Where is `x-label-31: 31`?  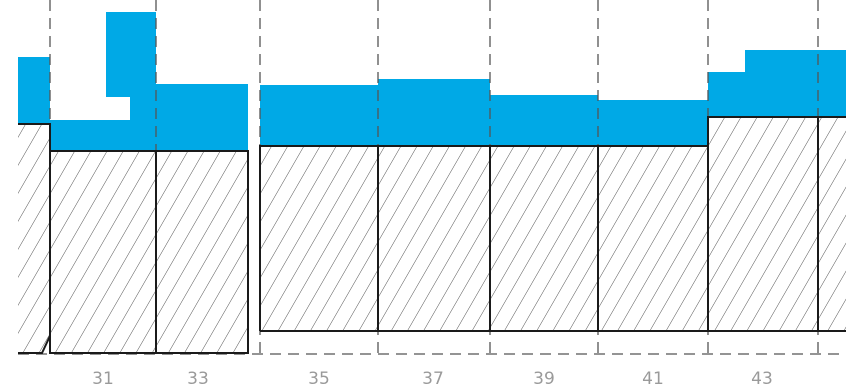 x-label-31: 31 is located at coordinates (103, 379).